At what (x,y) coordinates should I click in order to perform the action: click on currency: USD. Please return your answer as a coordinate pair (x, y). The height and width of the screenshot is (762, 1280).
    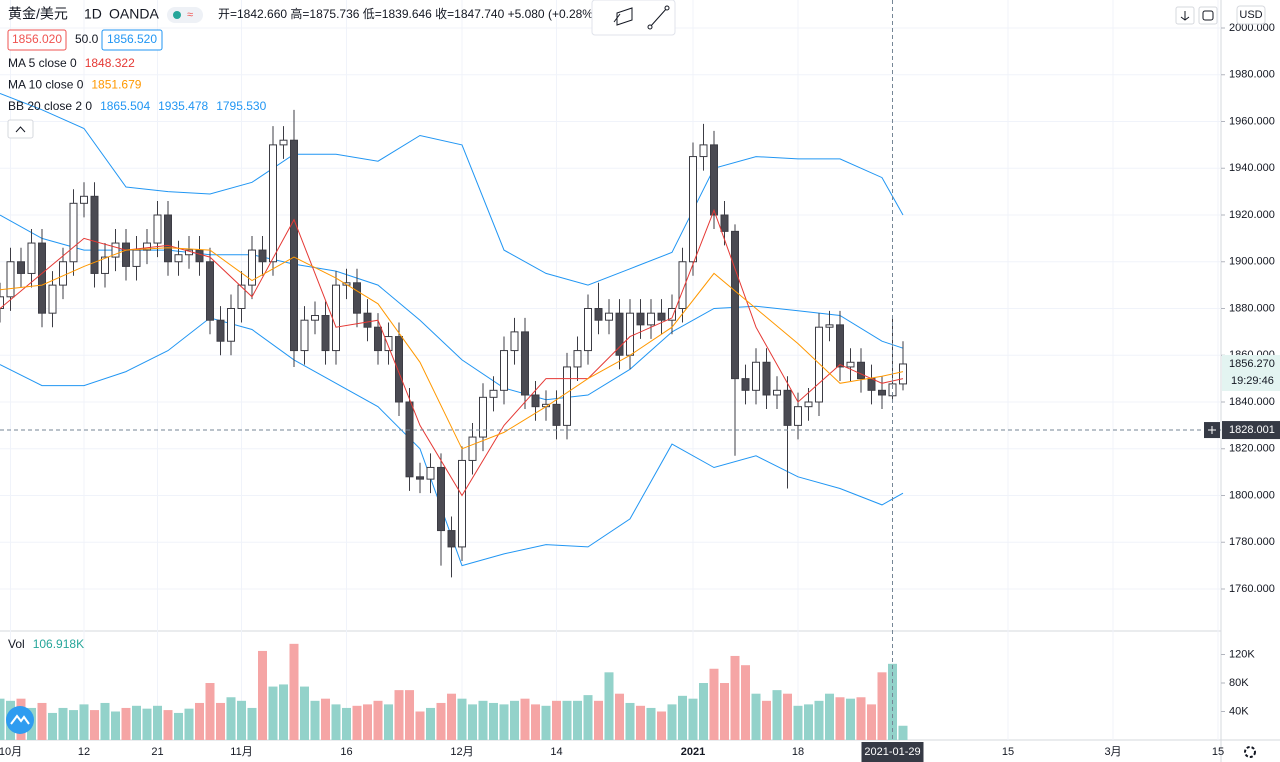
    Looking at the image, I should click on (1250, 15).